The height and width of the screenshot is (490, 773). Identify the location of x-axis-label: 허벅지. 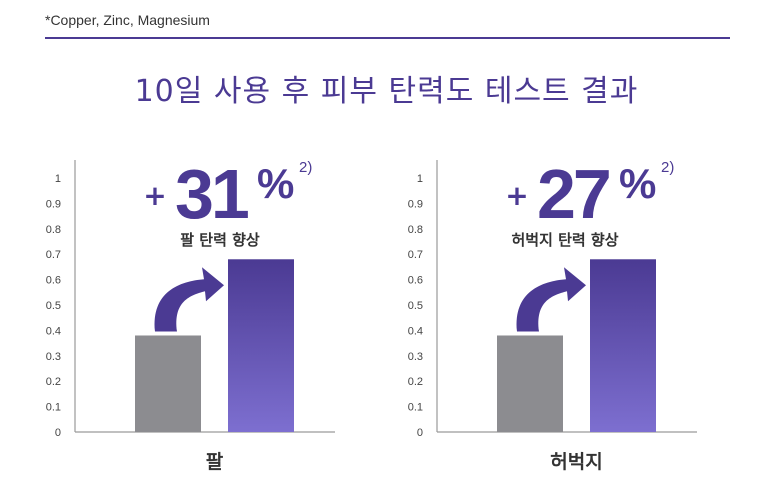
(576, 462).